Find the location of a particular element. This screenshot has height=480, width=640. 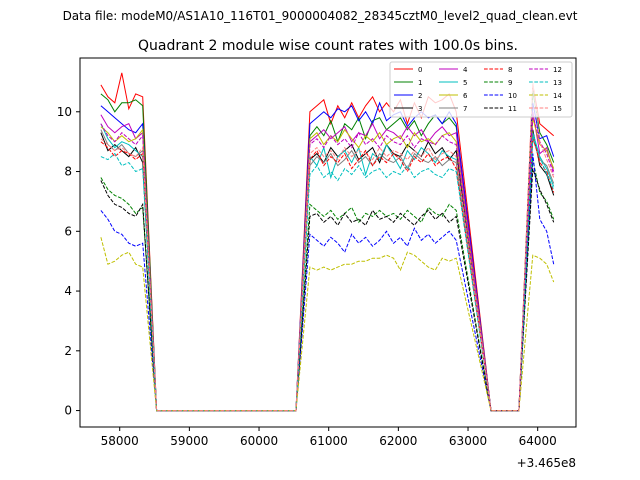

legend-label-14: 14 is located at coordinates (557, 96).